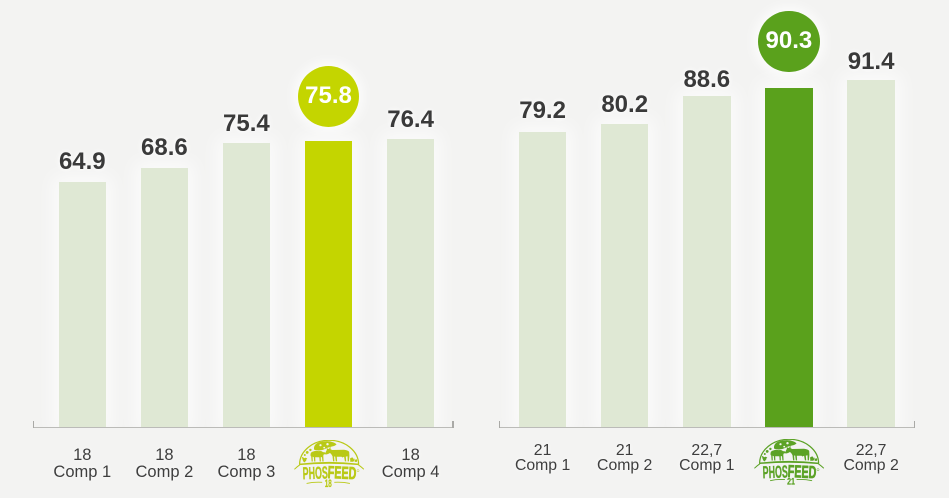 The width and height of the screenshot is (949, 498). Describe the element at coordinates (327, 483) in the screenshot. I see `svg-text: 18` at that location.